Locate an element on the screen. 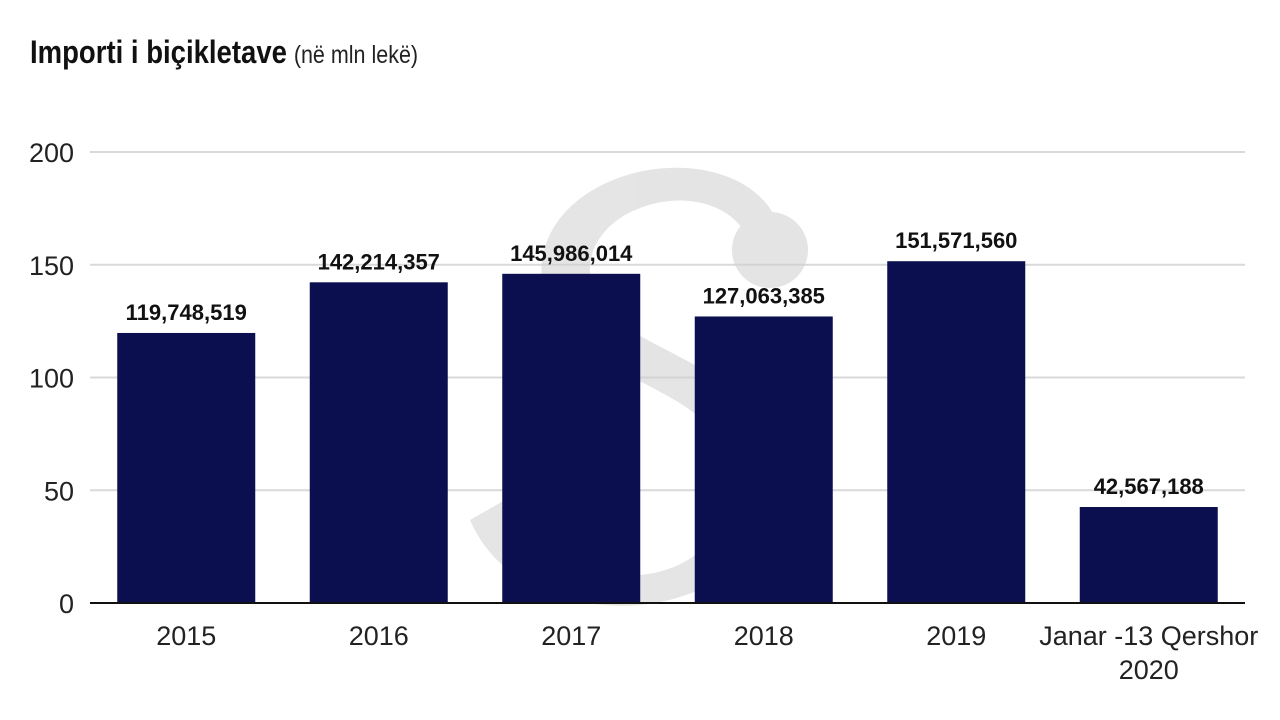  data-label: 142,214,357 is located at coordinates (379, 261).